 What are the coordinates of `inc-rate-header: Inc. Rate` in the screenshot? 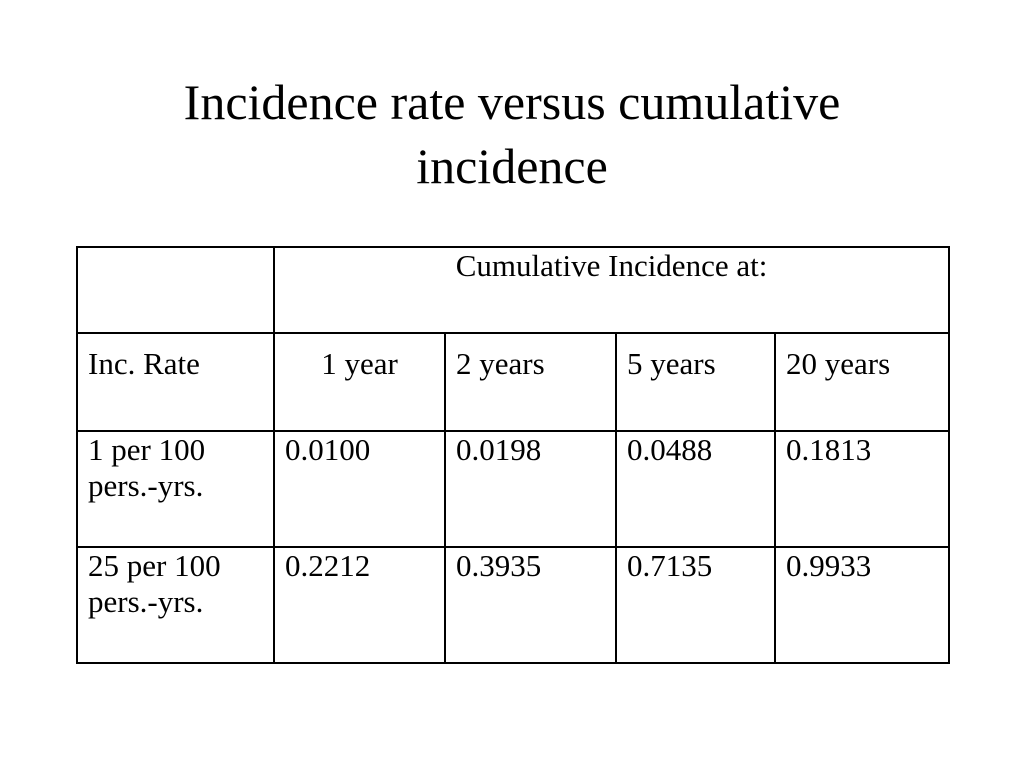 It's located at (175, 382).